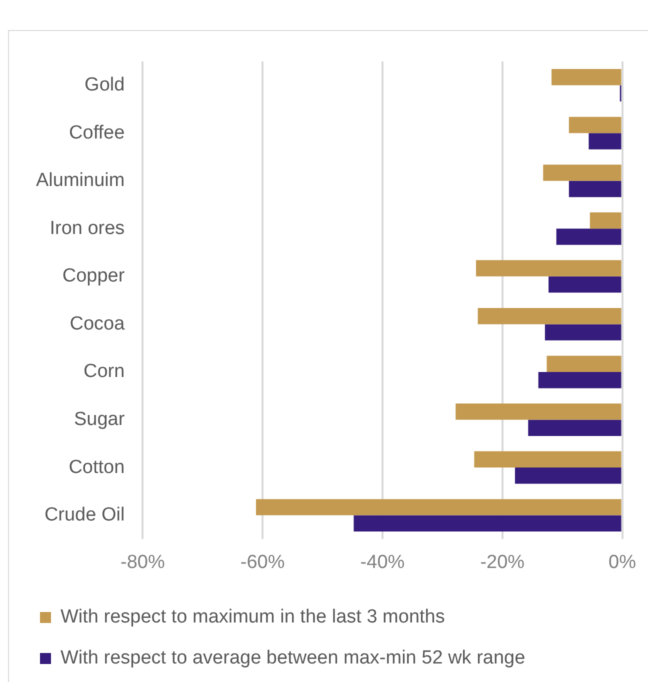 The width and height of the screenshot is (648, 682). I want to click on y-tick-label: Sugar, so click(100, 419).